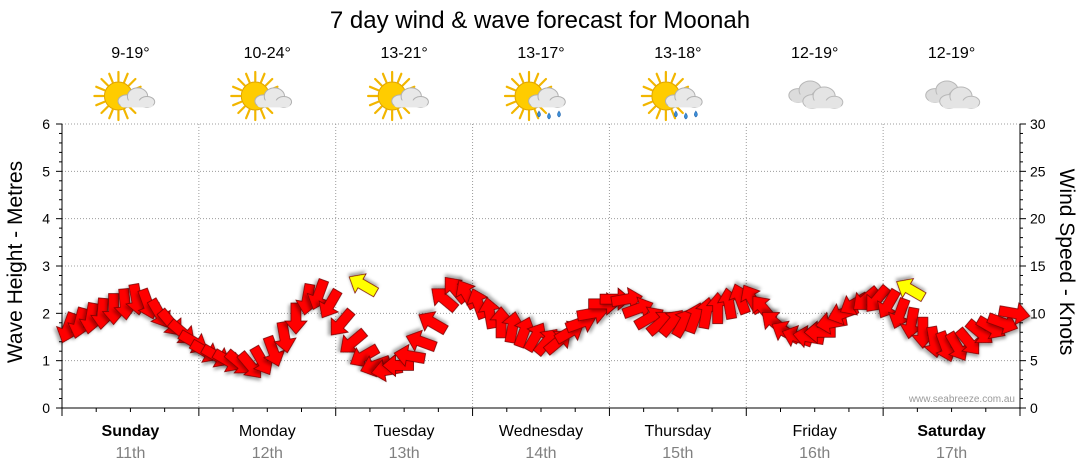  I want to click on day-date-label: 14th, so click(540, 453).